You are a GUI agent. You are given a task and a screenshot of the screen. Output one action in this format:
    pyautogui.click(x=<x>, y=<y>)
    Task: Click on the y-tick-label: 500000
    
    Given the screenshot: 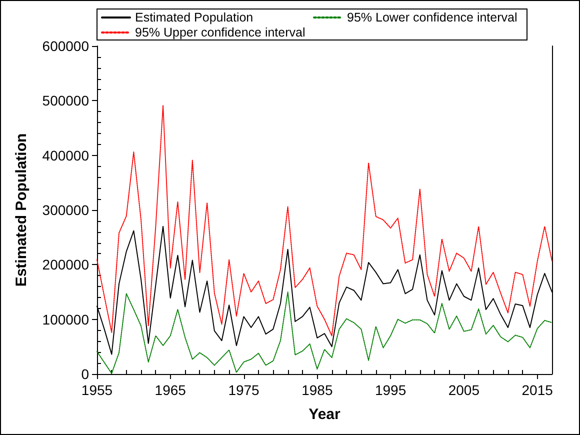 What is the action you would take?
    pyautogui.click(x=66, y=100)
    